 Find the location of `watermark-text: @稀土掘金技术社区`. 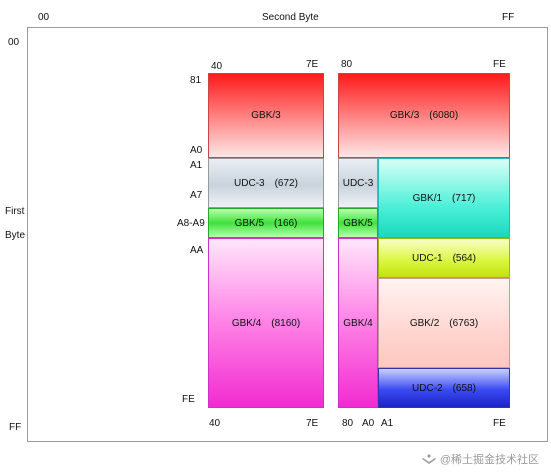

watermark-text: @稀土掘金技术社区 is located at coordinates (489, 460).